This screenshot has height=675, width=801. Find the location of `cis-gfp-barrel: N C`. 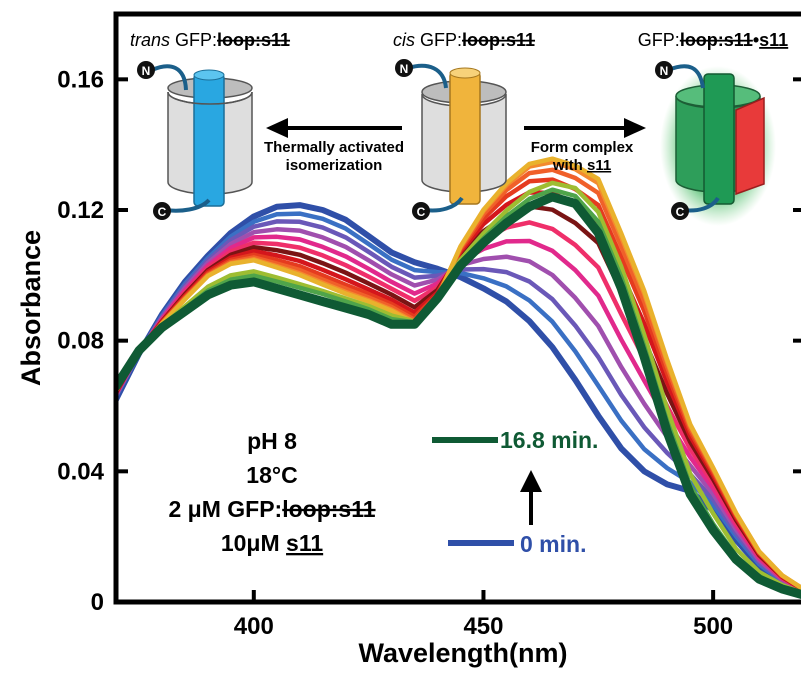

cis-gfp-barrel: N C is located at coordinates (451, 139).